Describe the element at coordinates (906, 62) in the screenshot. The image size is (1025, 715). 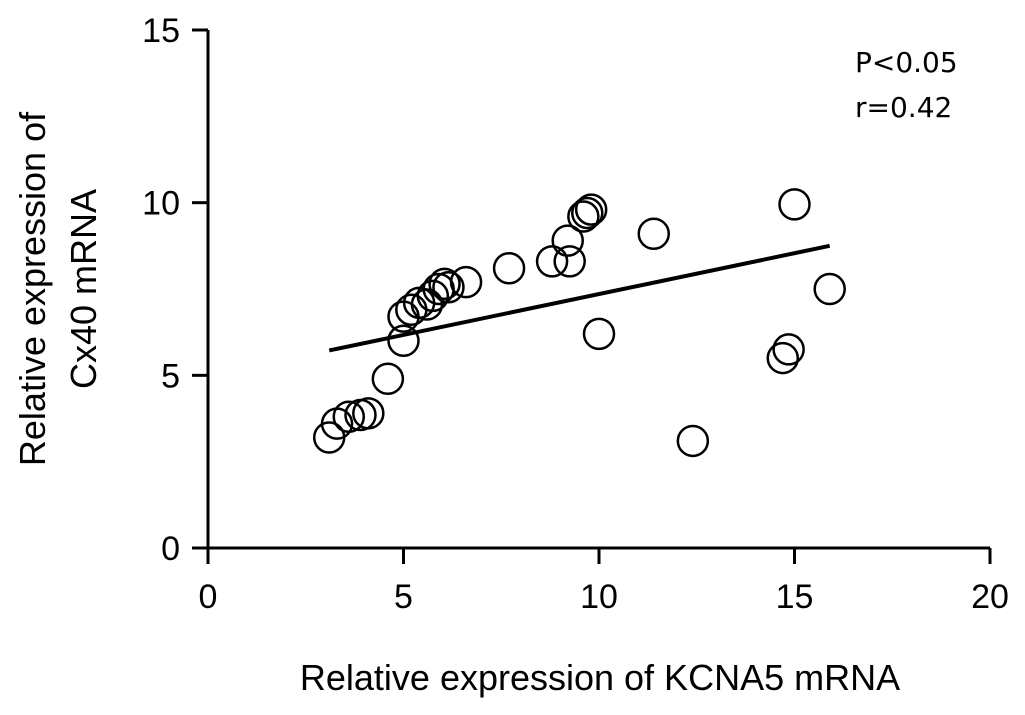
I see `p-value-annotation: P<0.05` at that location.